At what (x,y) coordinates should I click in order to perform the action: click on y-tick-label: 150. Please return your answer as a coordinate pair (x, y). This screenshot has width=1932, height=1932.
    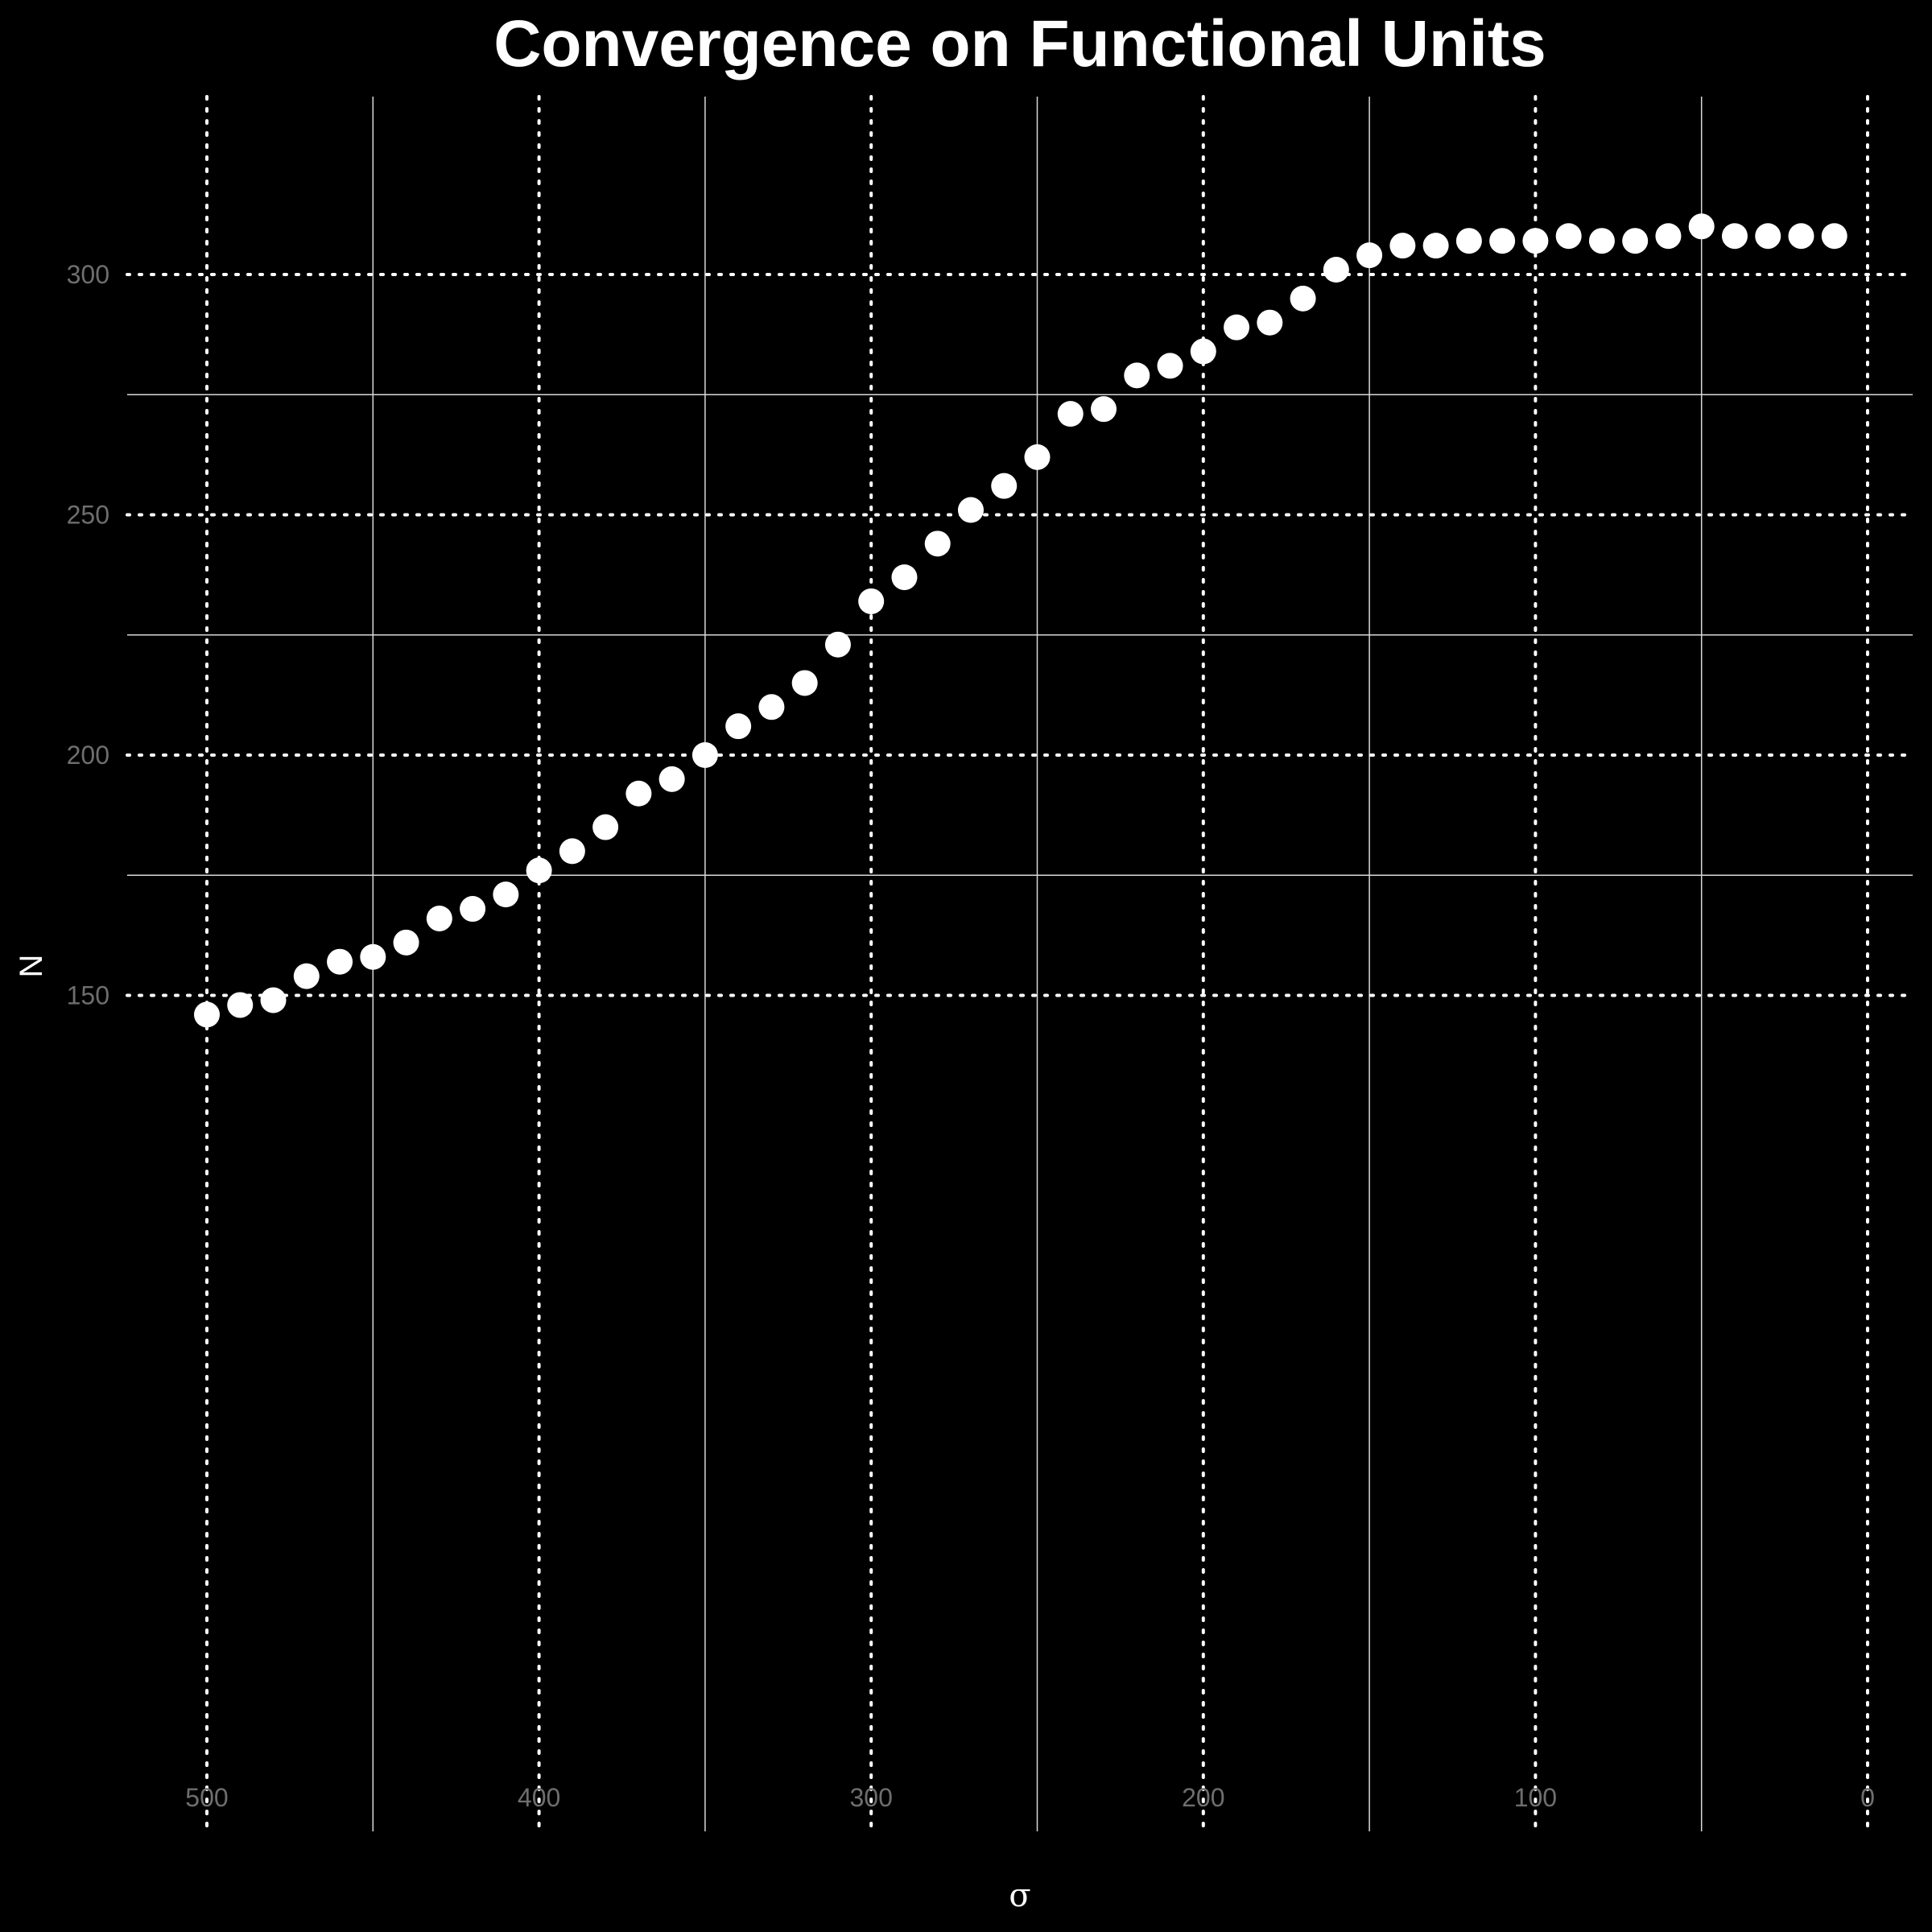
    Looking at the image, I should click on (88, 995).